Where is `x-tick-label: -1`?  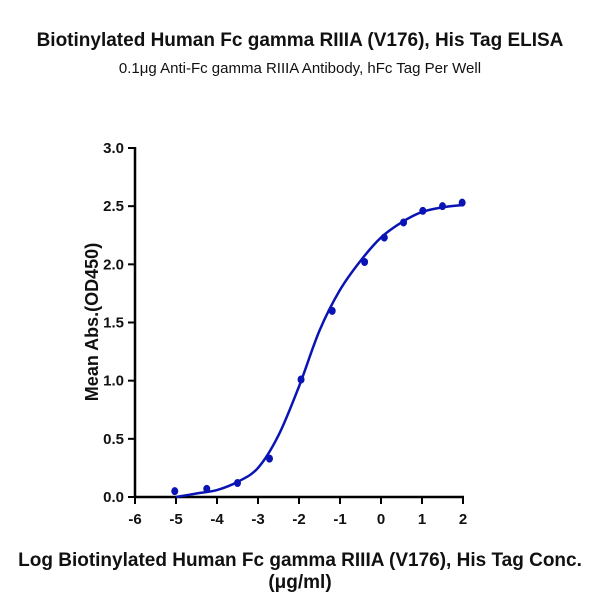
x-tick-label: -1 is located at coordinates (339, 519).